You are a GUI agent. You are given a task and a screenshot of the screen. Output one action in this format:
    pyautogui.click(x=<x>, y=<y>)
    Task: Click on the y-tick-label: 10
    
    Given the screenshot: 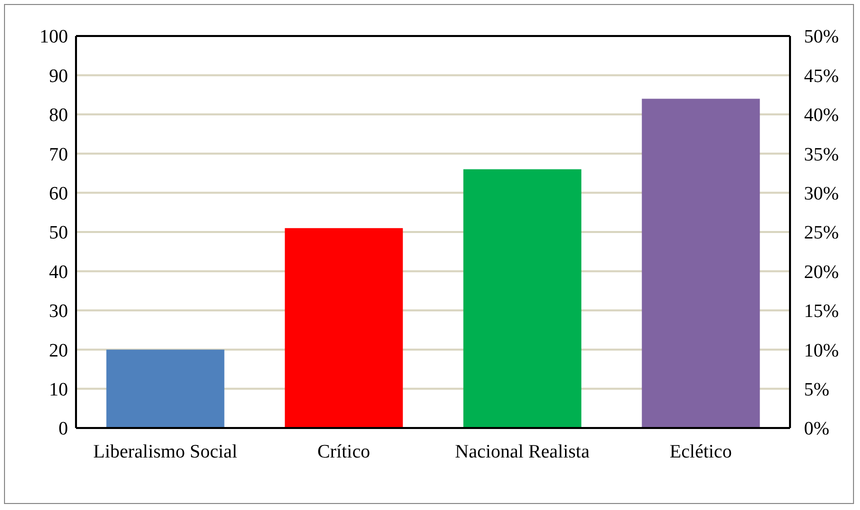 What is the action you would take?
    pyautogui.click(x=58, y=390)
    